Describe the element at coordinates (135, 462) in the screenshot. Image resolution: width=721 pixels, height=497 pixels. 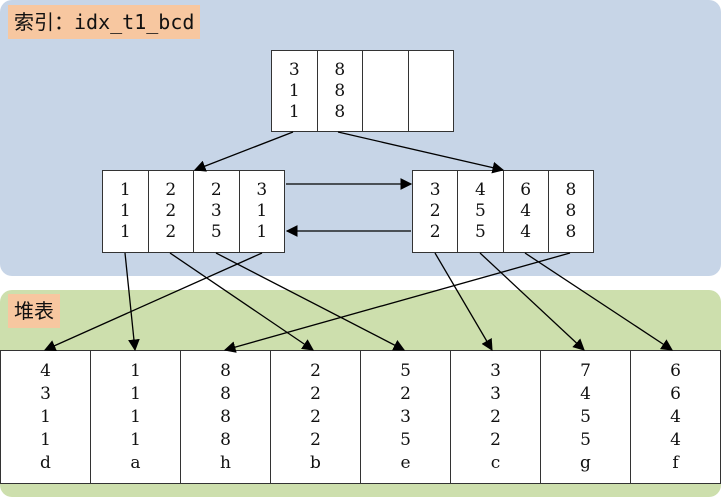
I see `cell-value: a` at that location.